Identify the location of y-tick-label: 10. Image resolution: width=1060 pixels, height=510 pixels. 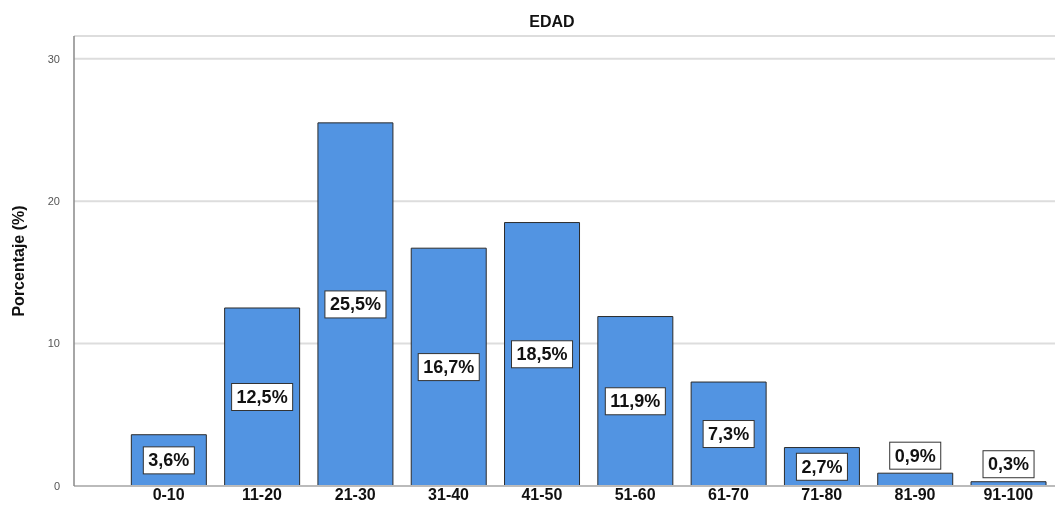
(53, 343).